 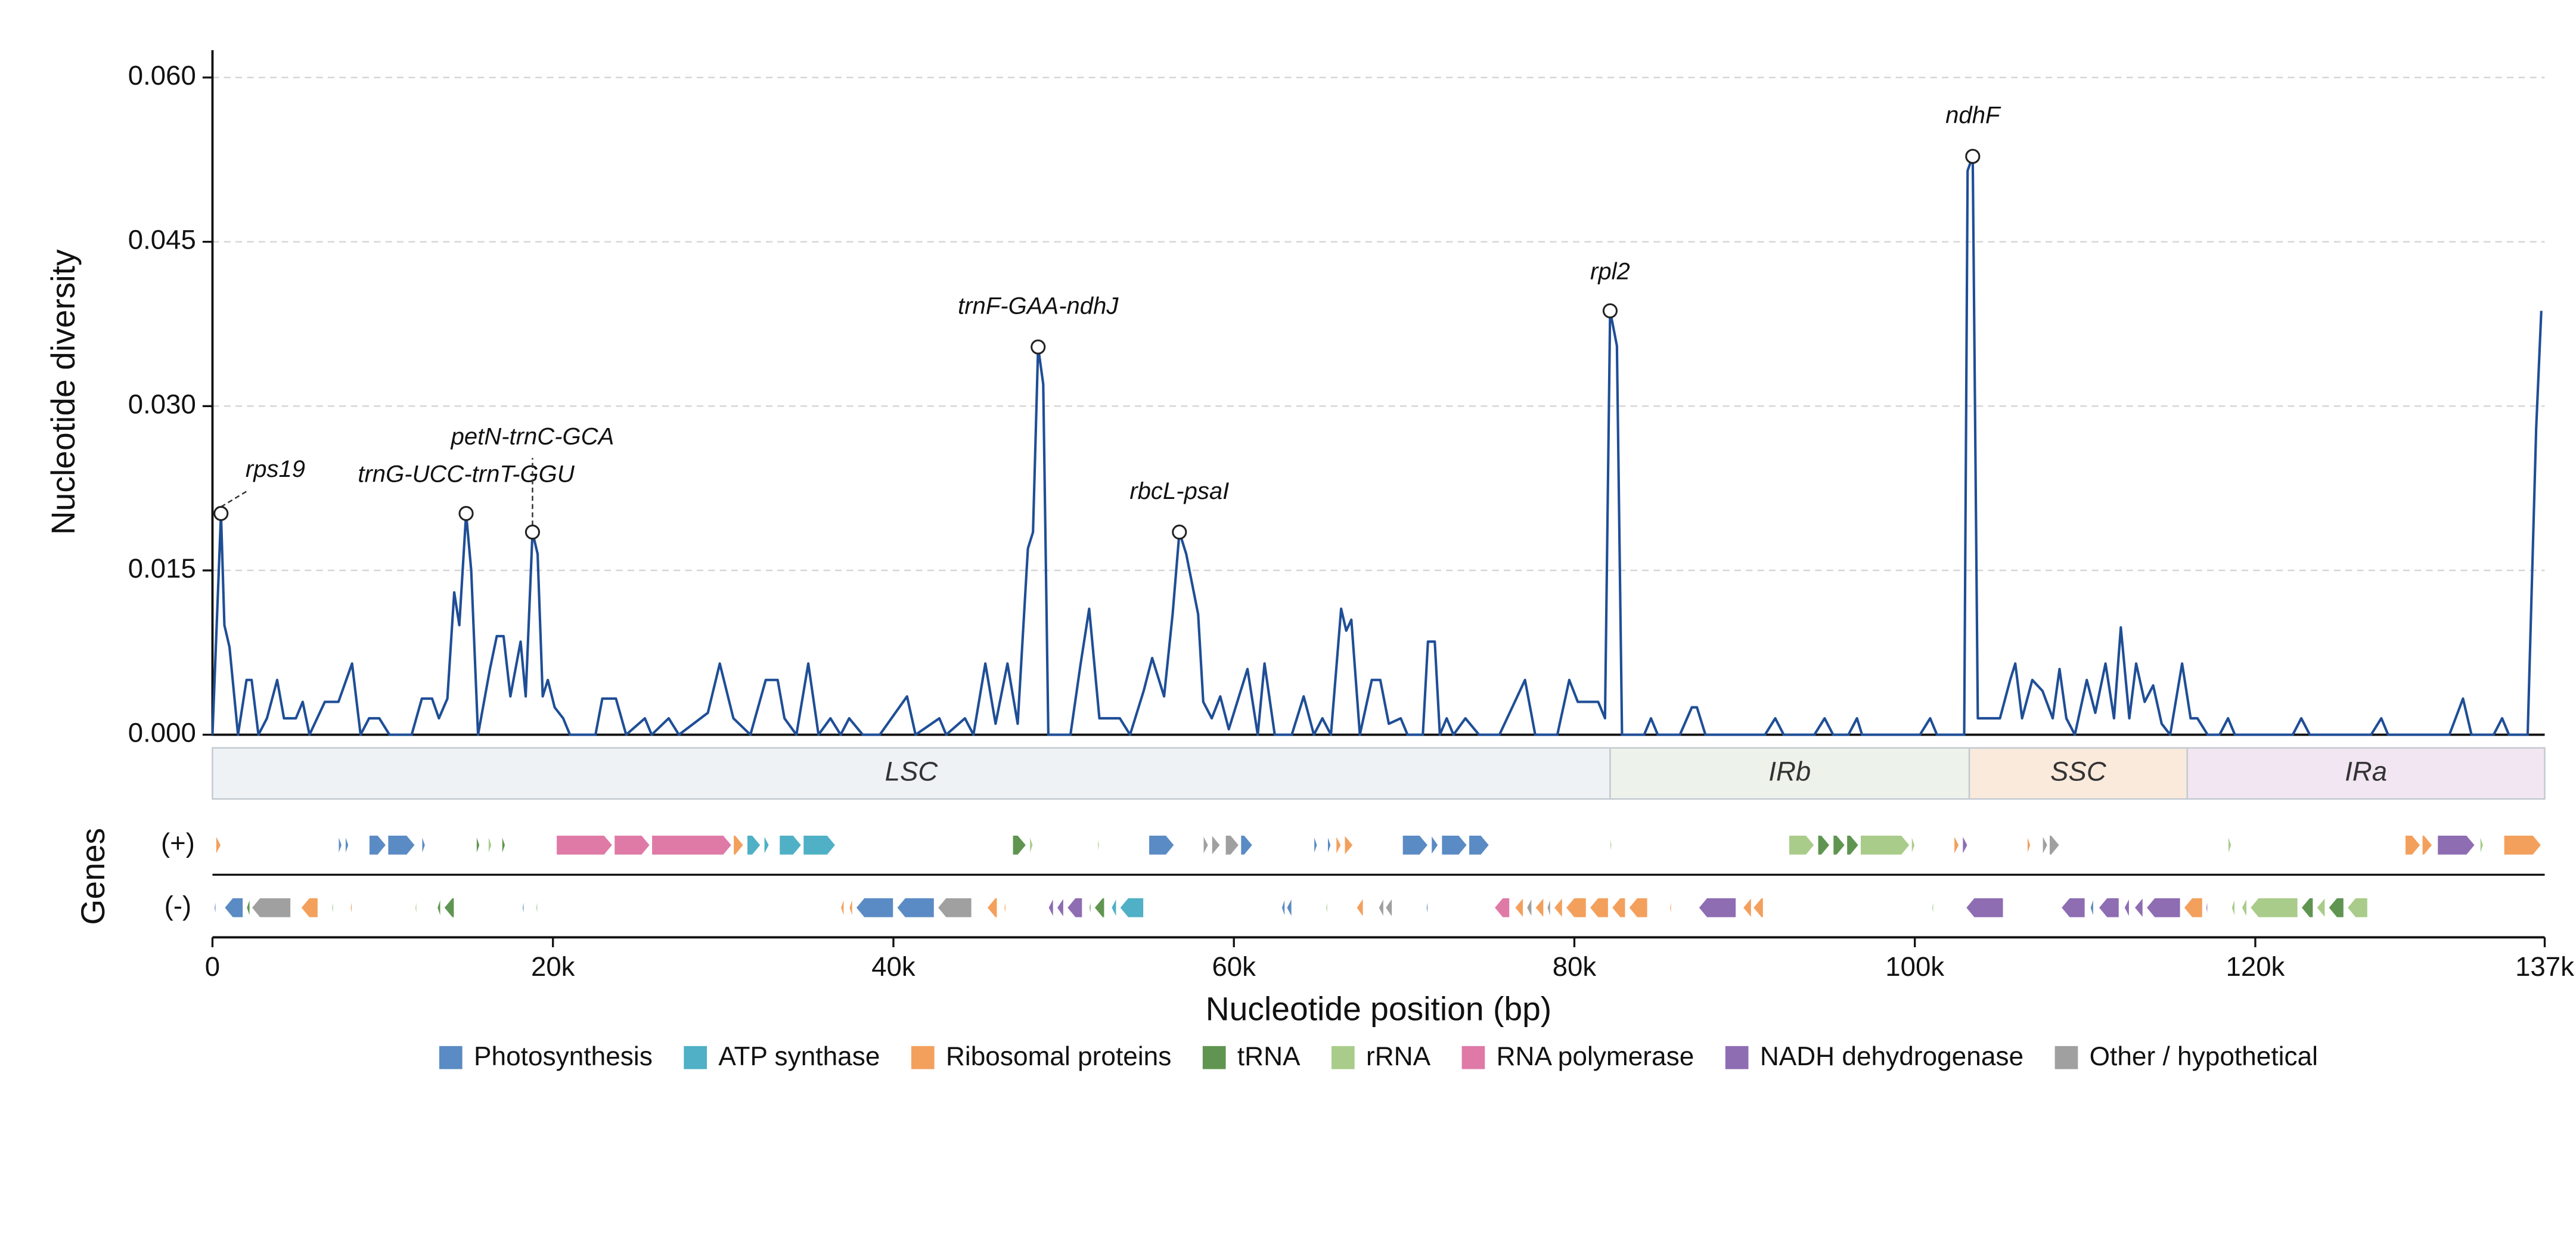 I want to click on x-tick-label: 137k, so click(x=2544, y=966).